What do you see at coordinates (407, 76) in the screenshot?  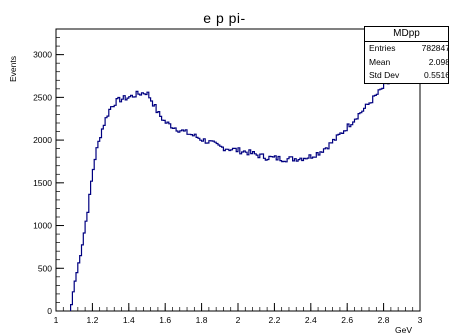 I see `stats-row-stddev: Std Dev 0.5516` at bounding box center [407, 76].